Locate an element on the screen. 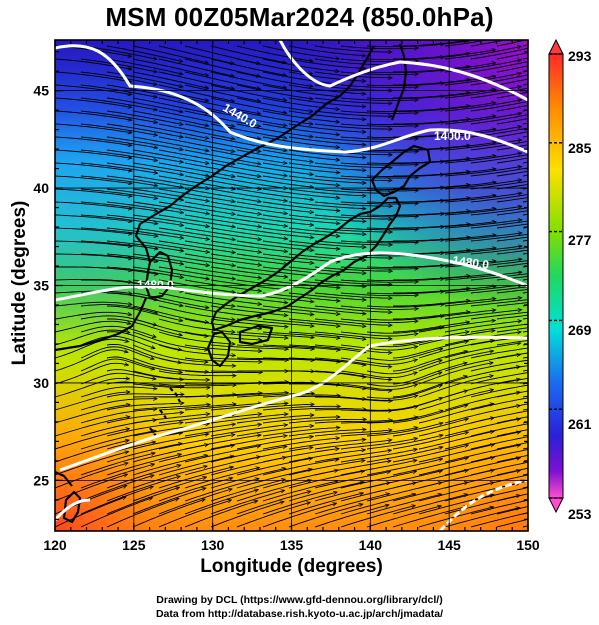  colorbar-label: 285 is located at coordinates (580, 148).